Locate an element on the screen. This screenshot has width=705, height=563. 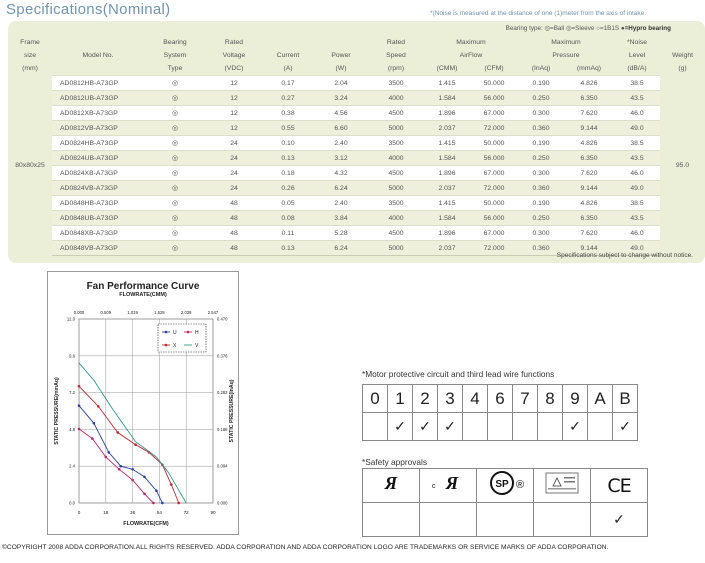
series-line-x is located at coordinates (129, 444).